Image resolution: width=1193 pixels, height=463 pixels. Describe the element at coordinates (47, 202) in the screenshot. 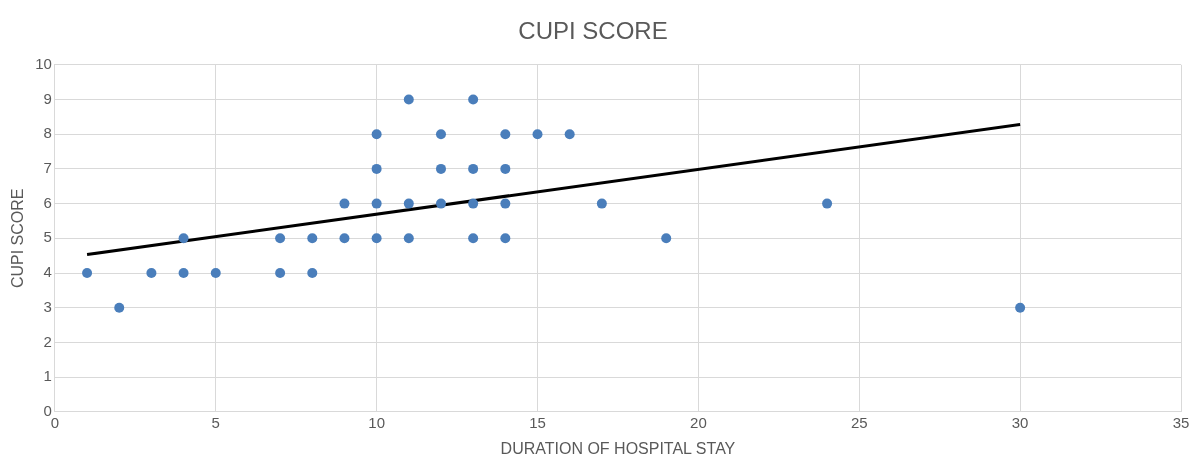

I see `y-tick-label: 6` at that location.